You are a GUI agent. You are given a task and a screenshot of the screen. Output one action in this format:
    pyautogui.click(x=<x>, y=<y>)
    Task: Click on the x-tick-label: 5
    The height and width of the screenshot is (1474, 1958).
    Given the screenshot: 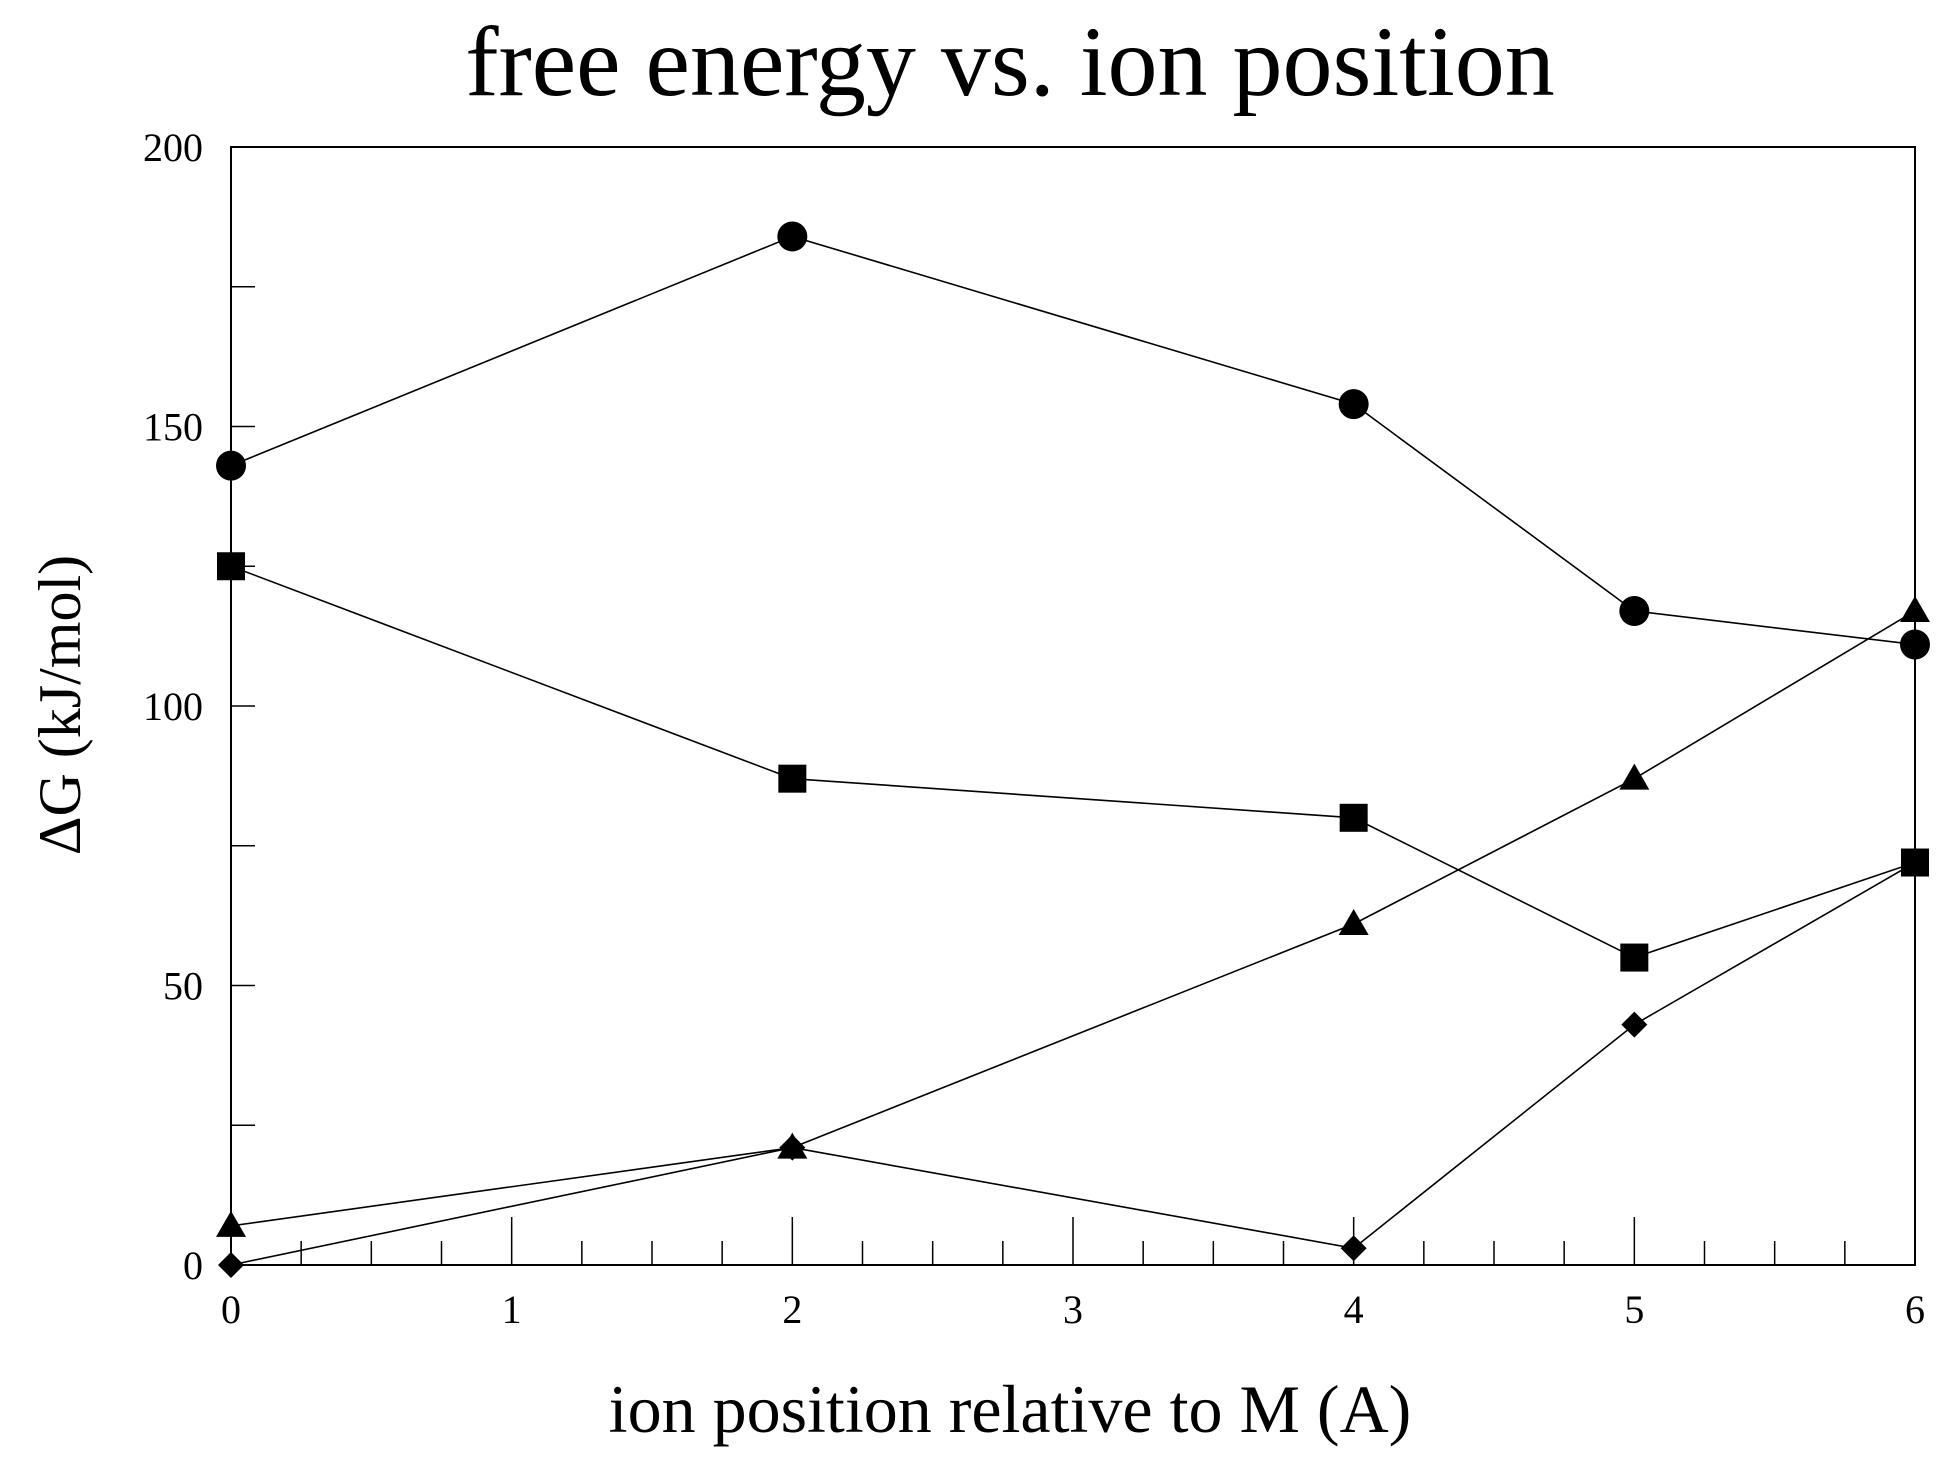 What is the action you would take?
    pyautogui.click(x=1634, y=1309)
    